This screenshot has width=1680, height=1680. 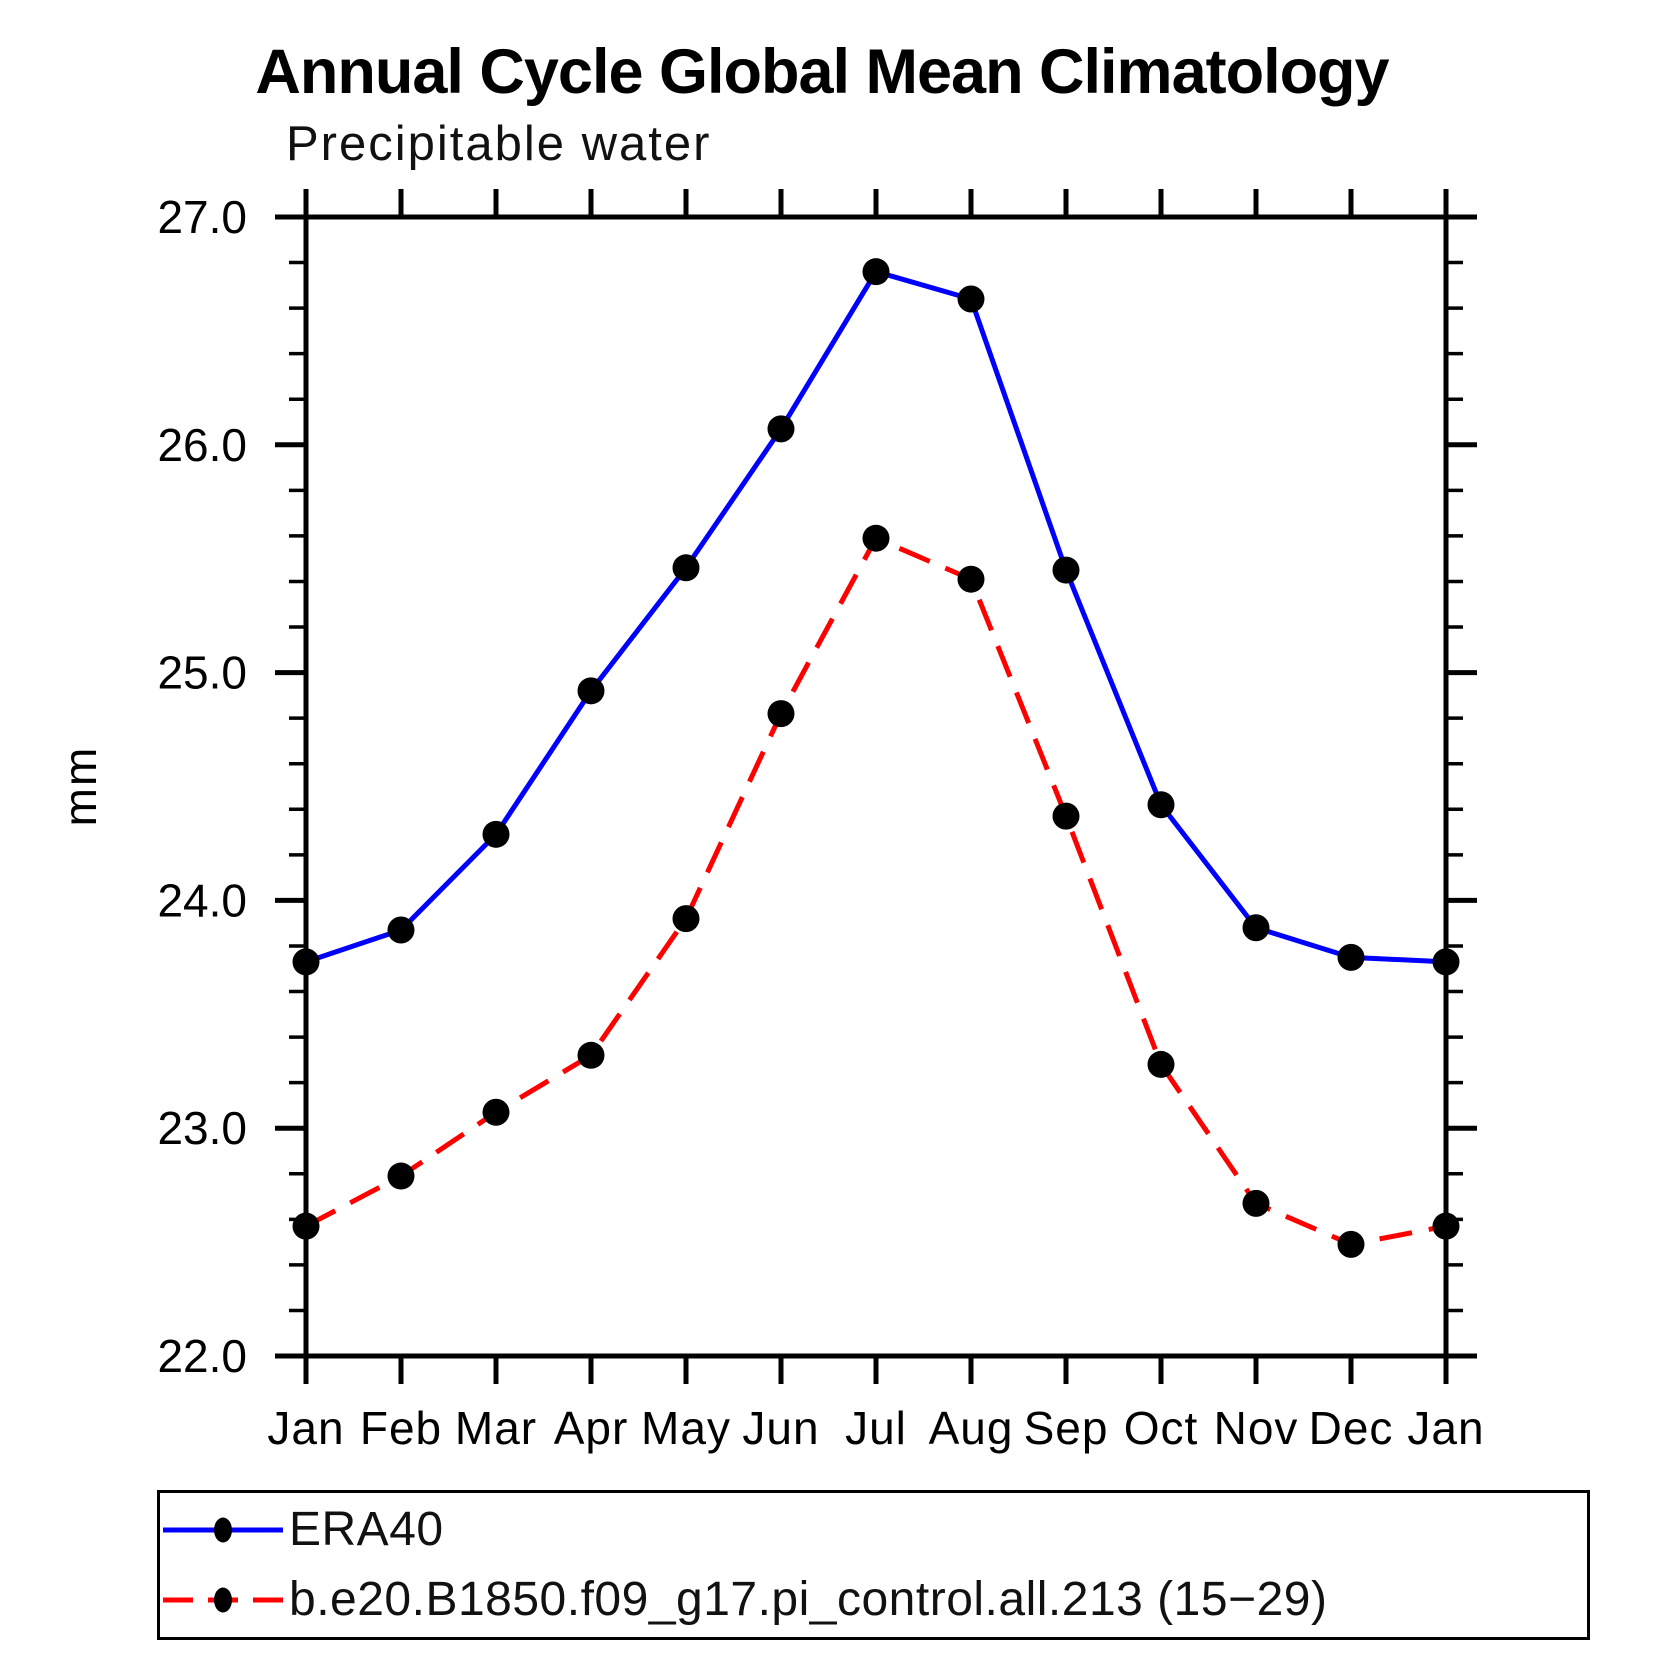 I want to click on x-tick-label: Apr, so click(x=591, y=1428).